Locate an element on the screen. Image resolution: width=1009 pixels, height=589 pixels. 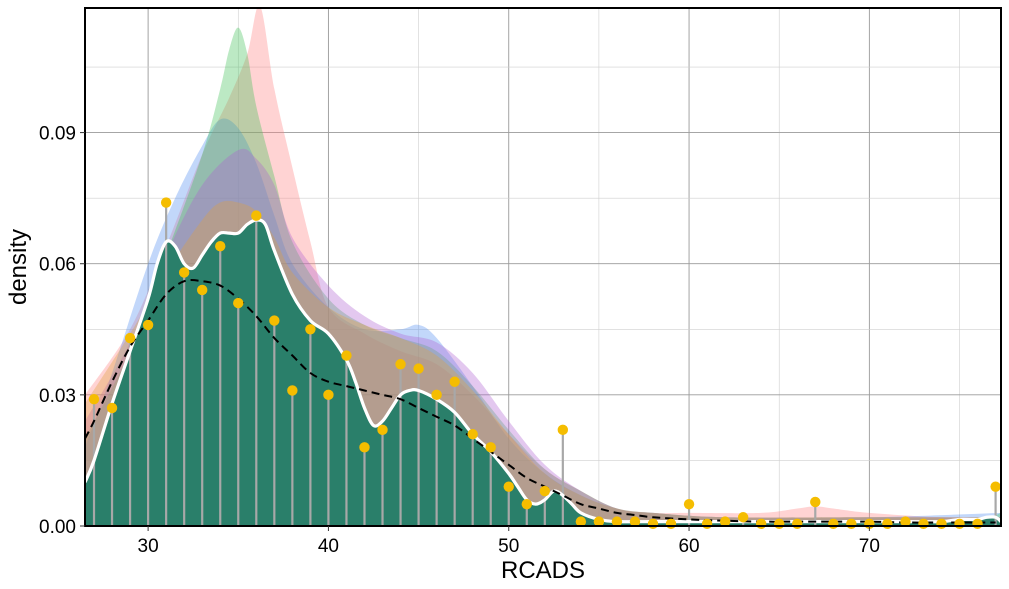
x-tick-label: 70 is located at coordinates (869, 546).